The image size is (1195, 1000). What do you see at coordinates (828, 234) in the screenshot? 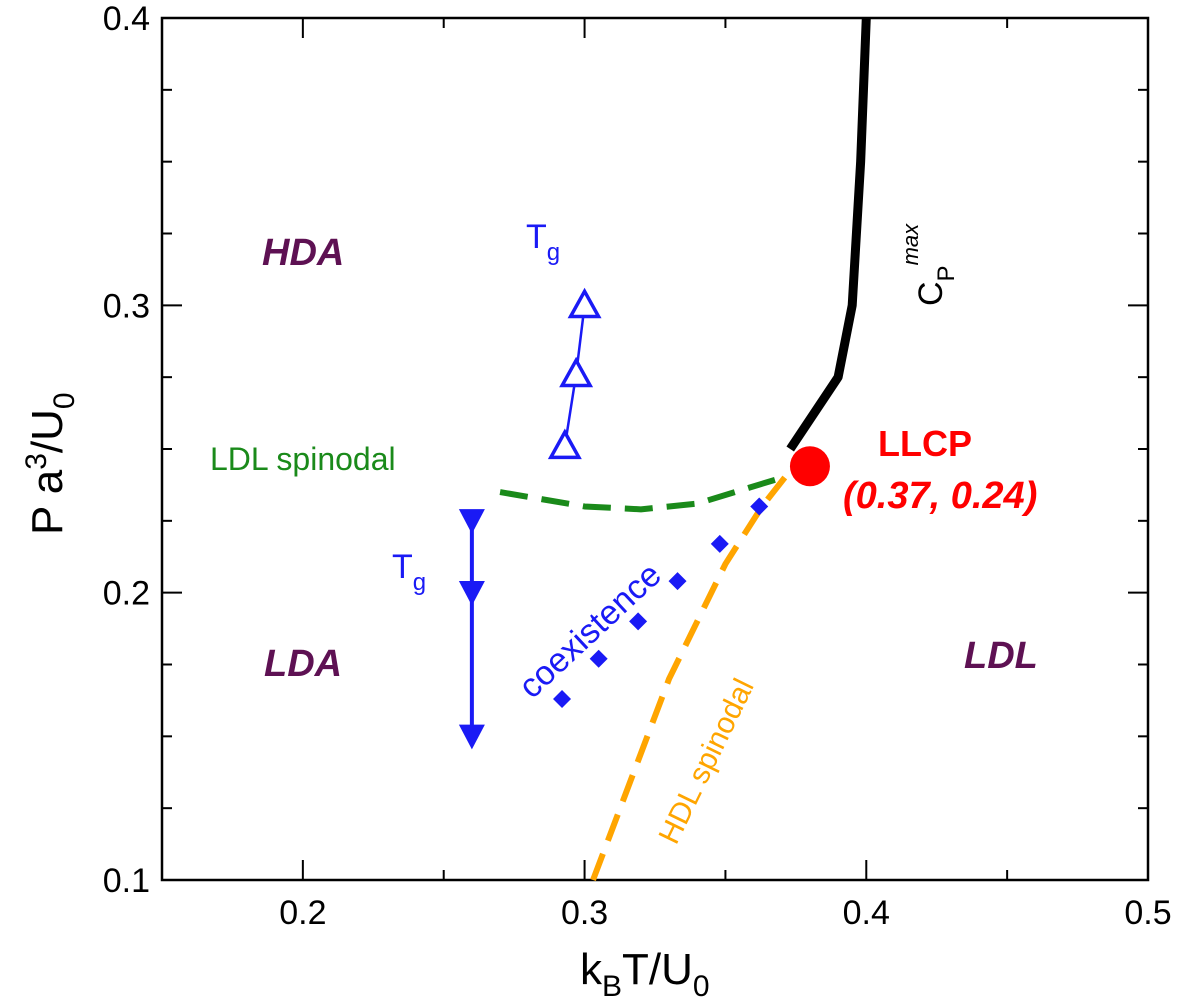
I see `cp-max-line` at bounding box center [828, 234].